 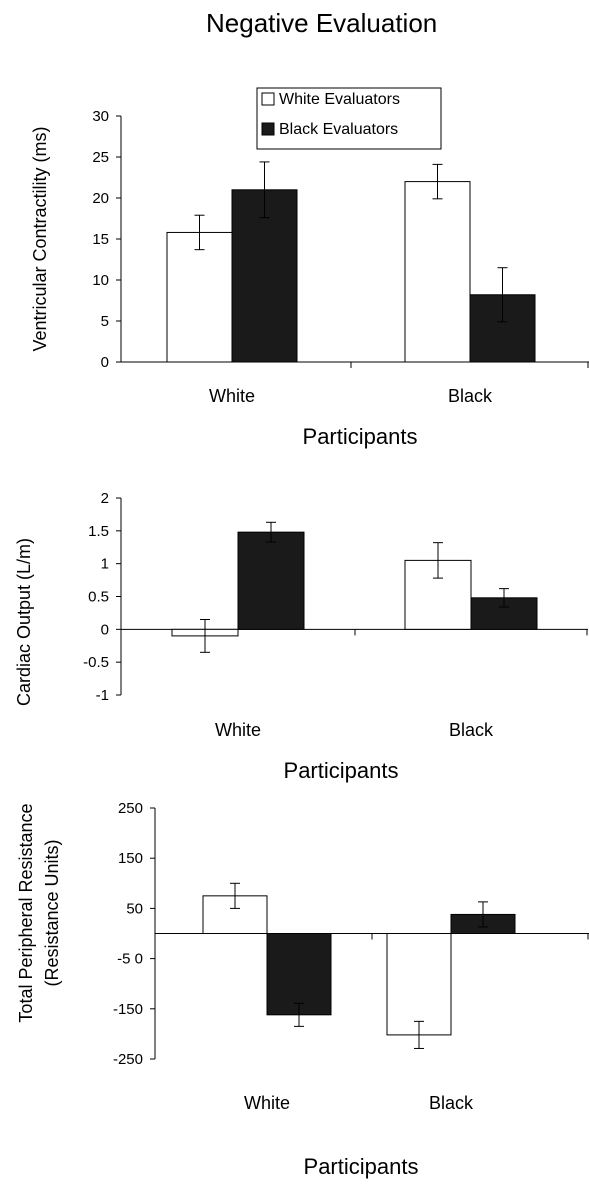 I want to click on legend: White Evaluators Black Evaluators, so click(x=349, y=118).